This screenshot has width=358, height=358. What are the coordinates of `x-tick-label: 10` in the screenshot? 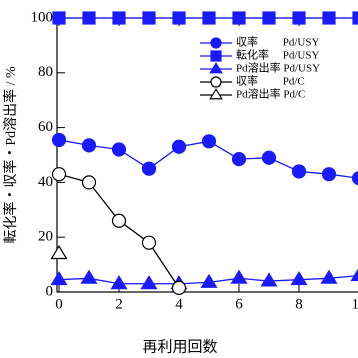 It's located at (355, 304).